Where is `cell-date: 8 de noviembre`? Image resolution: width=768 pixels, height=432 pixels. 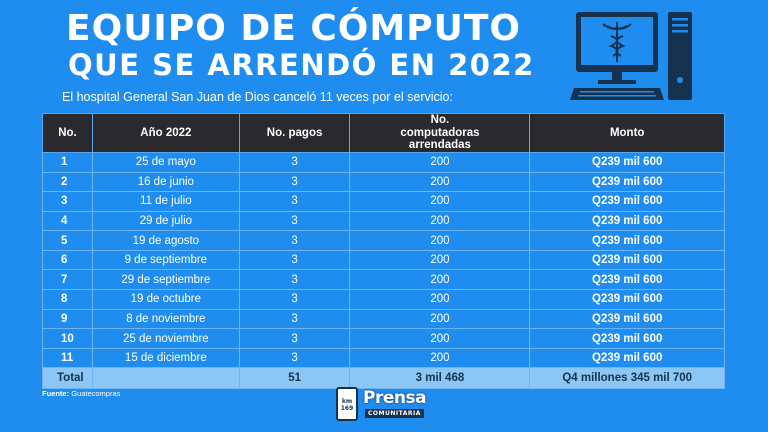 cell-date: 8 de noviembre is located at coordinates (165, 319).